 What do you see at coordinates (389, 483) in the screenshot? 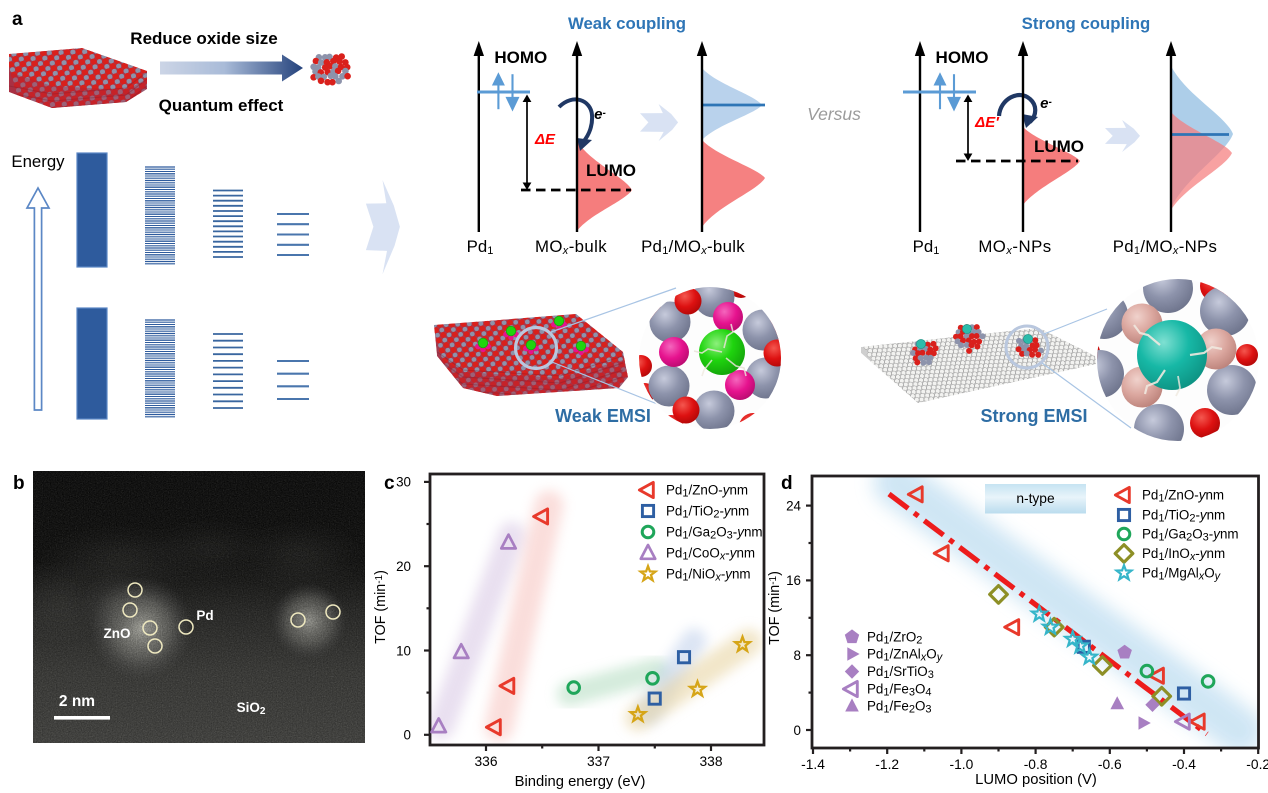
I see `svg-text: c` at bounding box center [389, 483].